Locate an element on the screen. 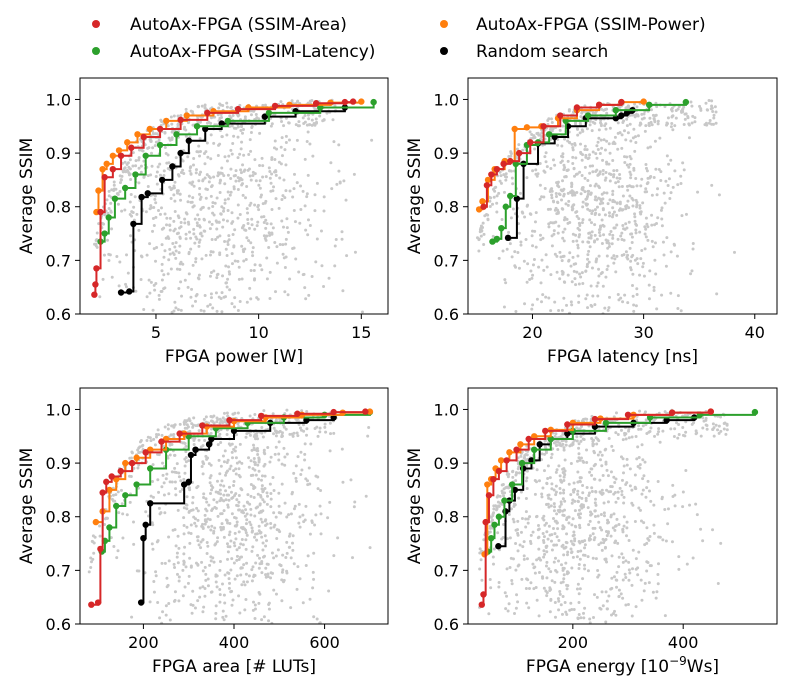 This screenshot has width=800, height=700. data-point-latency is located at coordinates (491, 538).